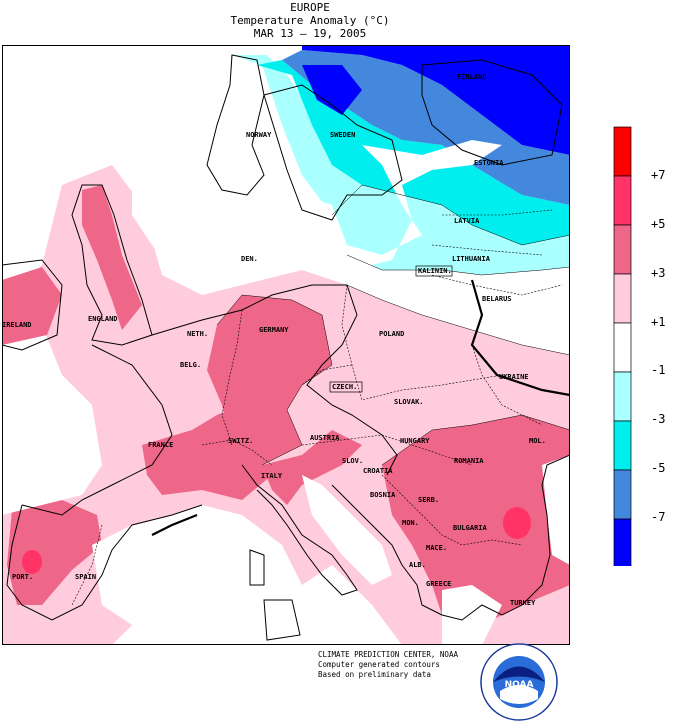 Image resolution: width=673 pixels, height=723 pixels. Describe the element at coordinates (471, 259) in the screenshot. I see `label-lithuania: LITHUANIA` at that location.